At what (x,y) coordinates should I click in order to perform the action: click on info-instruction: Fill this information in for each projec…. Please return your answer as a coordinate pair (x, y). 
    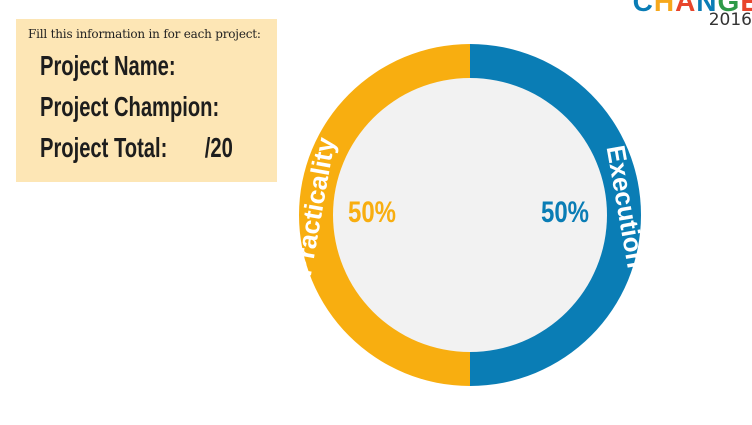
    Looking at the image, I should click on (144, 34).